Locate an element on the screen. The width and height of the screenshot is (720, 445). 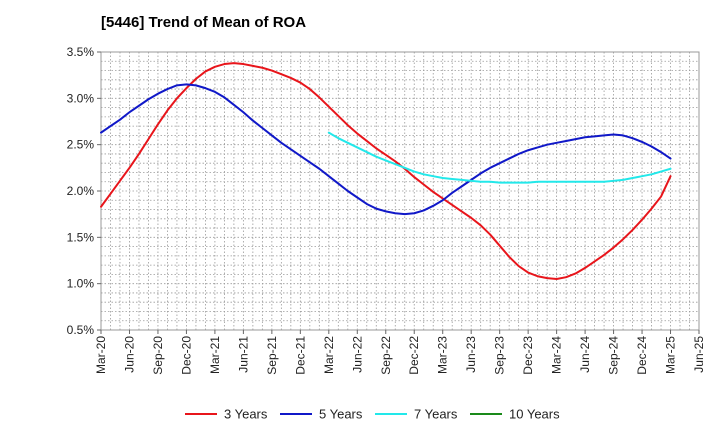
y-tick-label: 2.5% is located at coordinates (81, 145).